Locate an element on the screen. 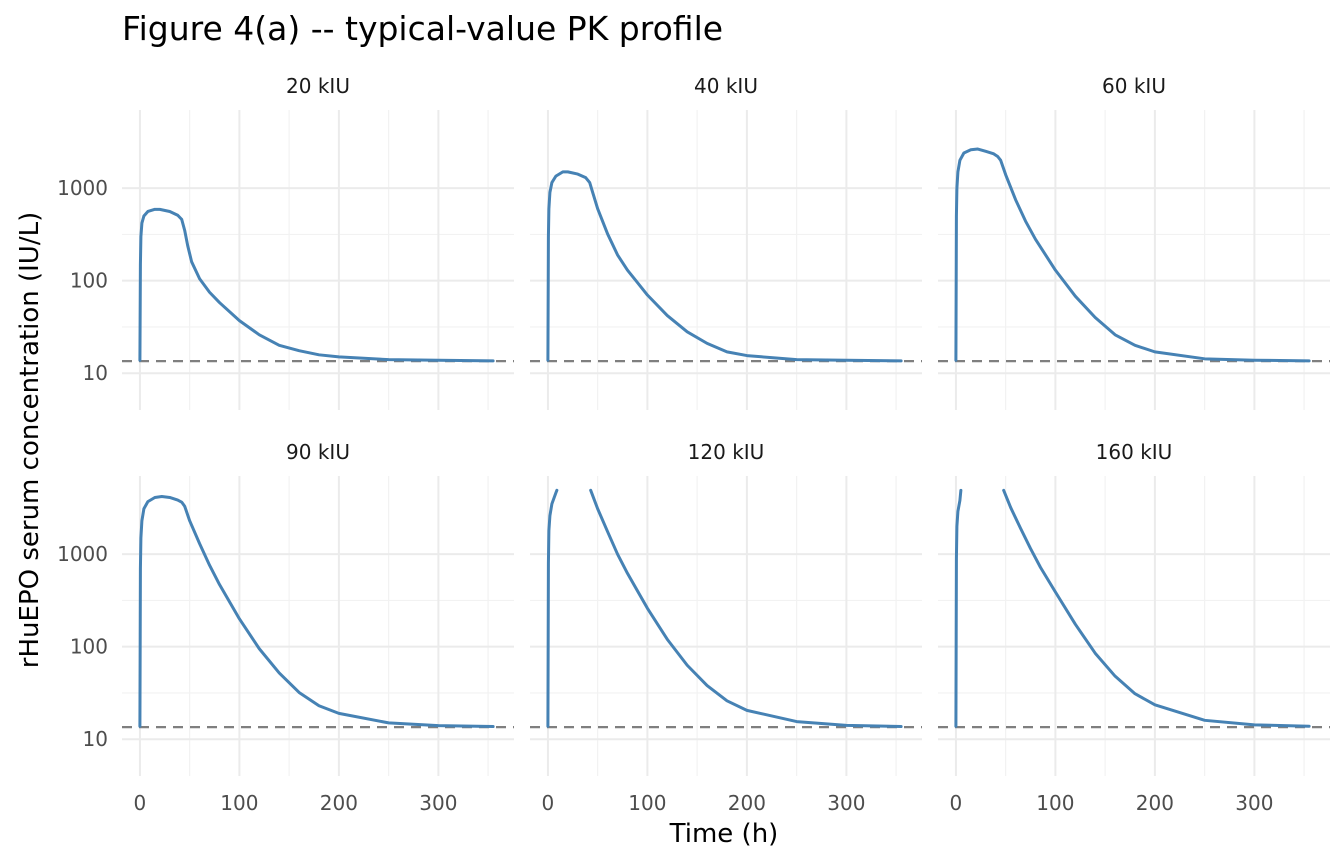  x-axis-title: Time (h) is located at coordinates (724, 834).